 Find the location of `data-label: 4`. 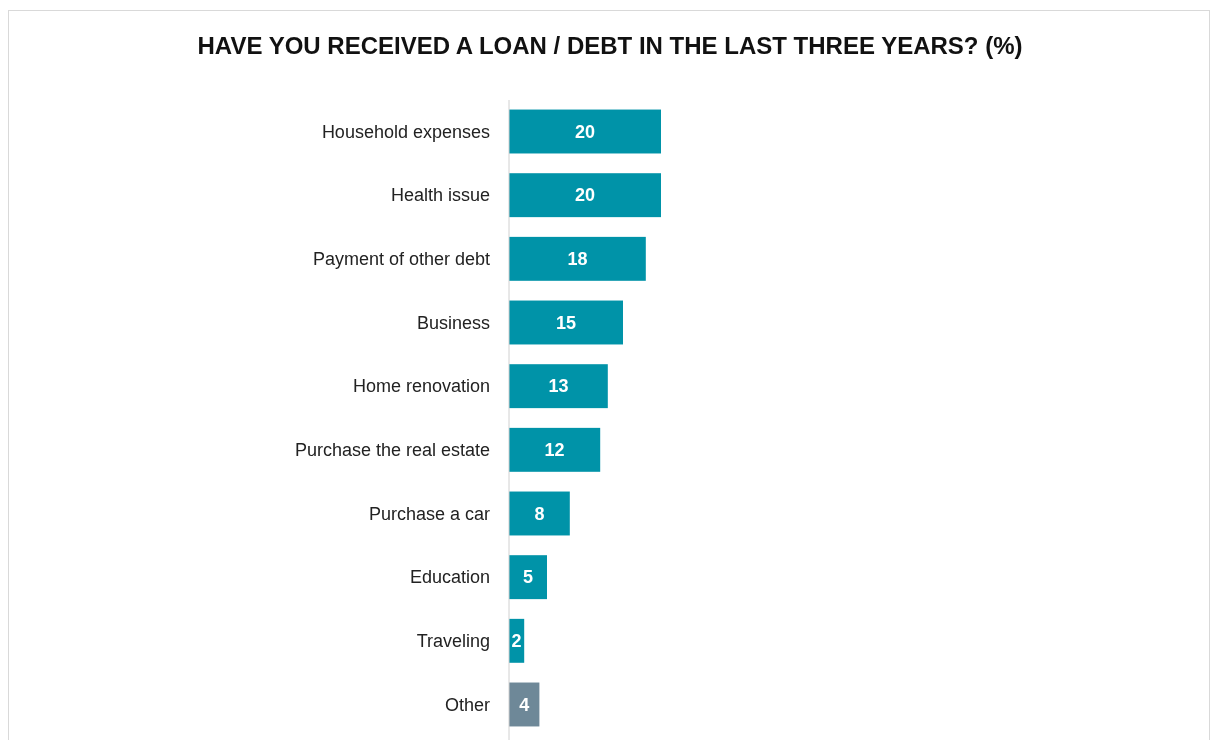

data-label: 4 is located at coordinates (524, 704).